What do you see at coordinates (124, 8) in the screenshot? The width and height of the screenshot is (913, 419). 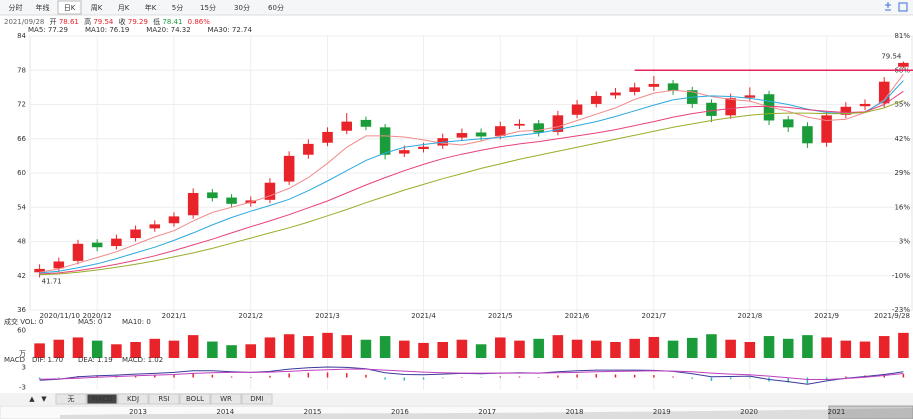 I see `tab: 月K` at bounding box center [124, 8].